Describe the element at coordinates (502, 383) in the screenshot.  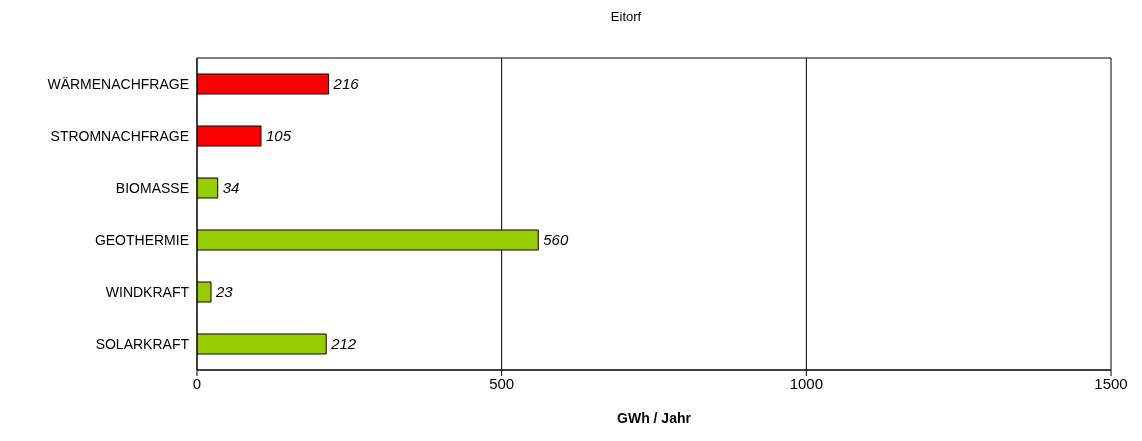
I see `x-tick-label: 500` at that location.